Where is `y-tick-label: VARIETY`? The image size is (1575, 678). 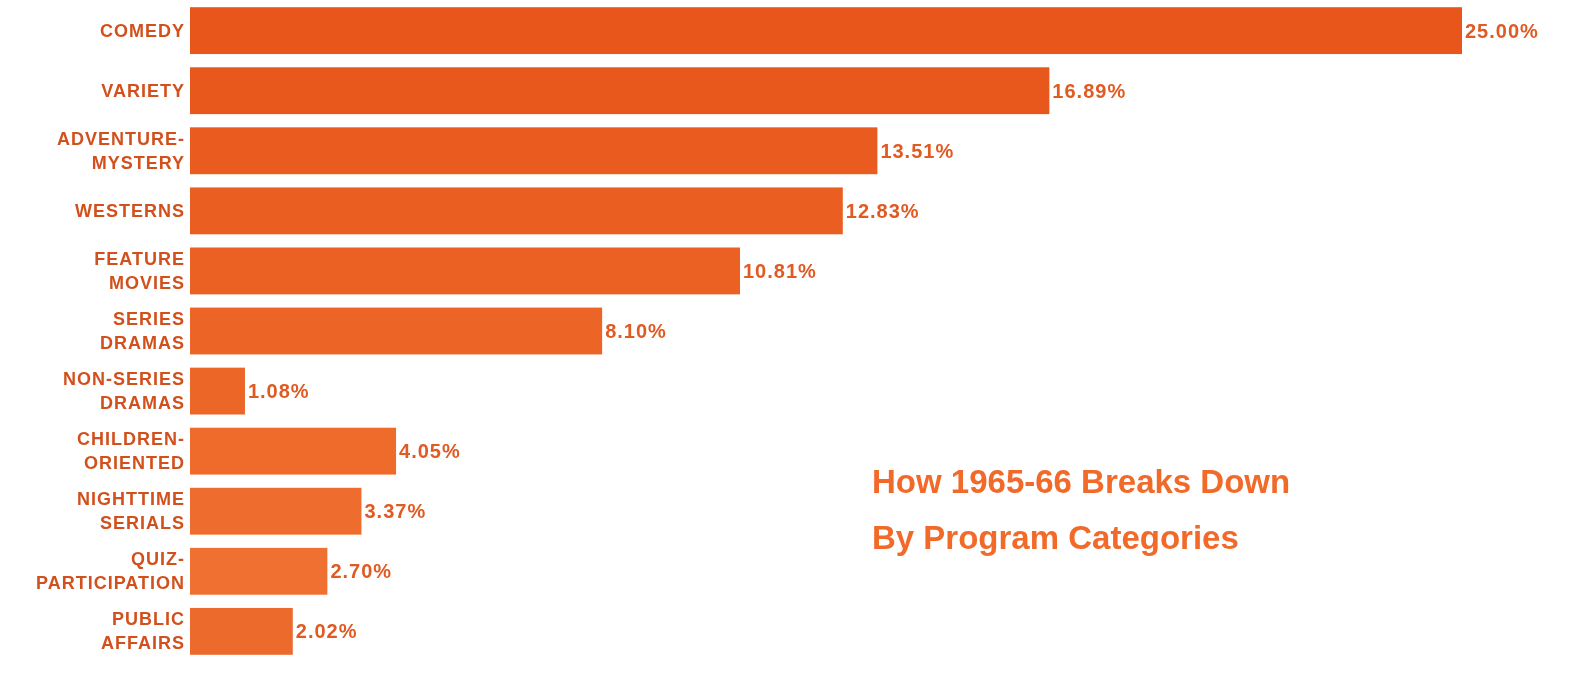 y-tick-label: VARIETY is located at coordinates (143, 90).